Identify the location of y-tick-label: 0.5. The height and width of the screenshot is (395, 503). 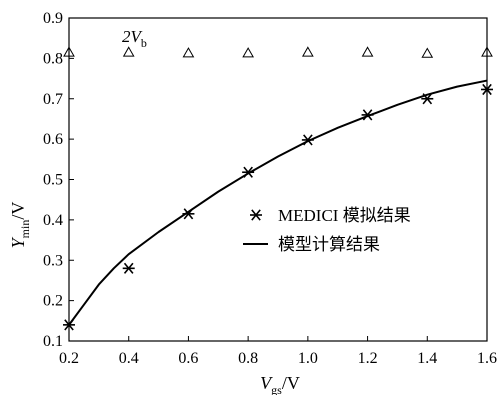
(53, 180).